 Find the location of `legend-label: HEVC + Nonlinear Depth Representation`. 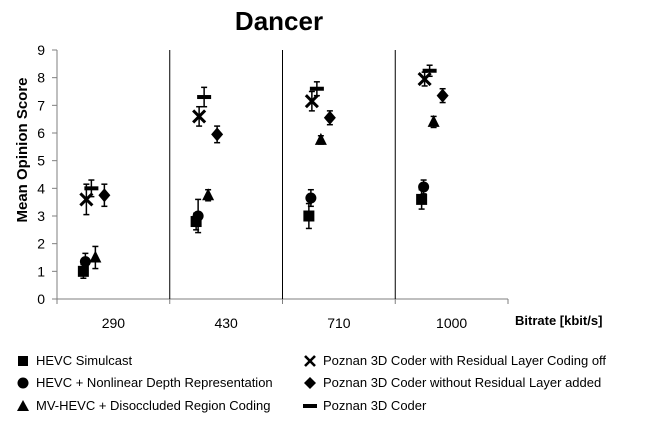

legend-label: HEVC + Nonlinear Depth Representation is located at coordinates (154, 382).